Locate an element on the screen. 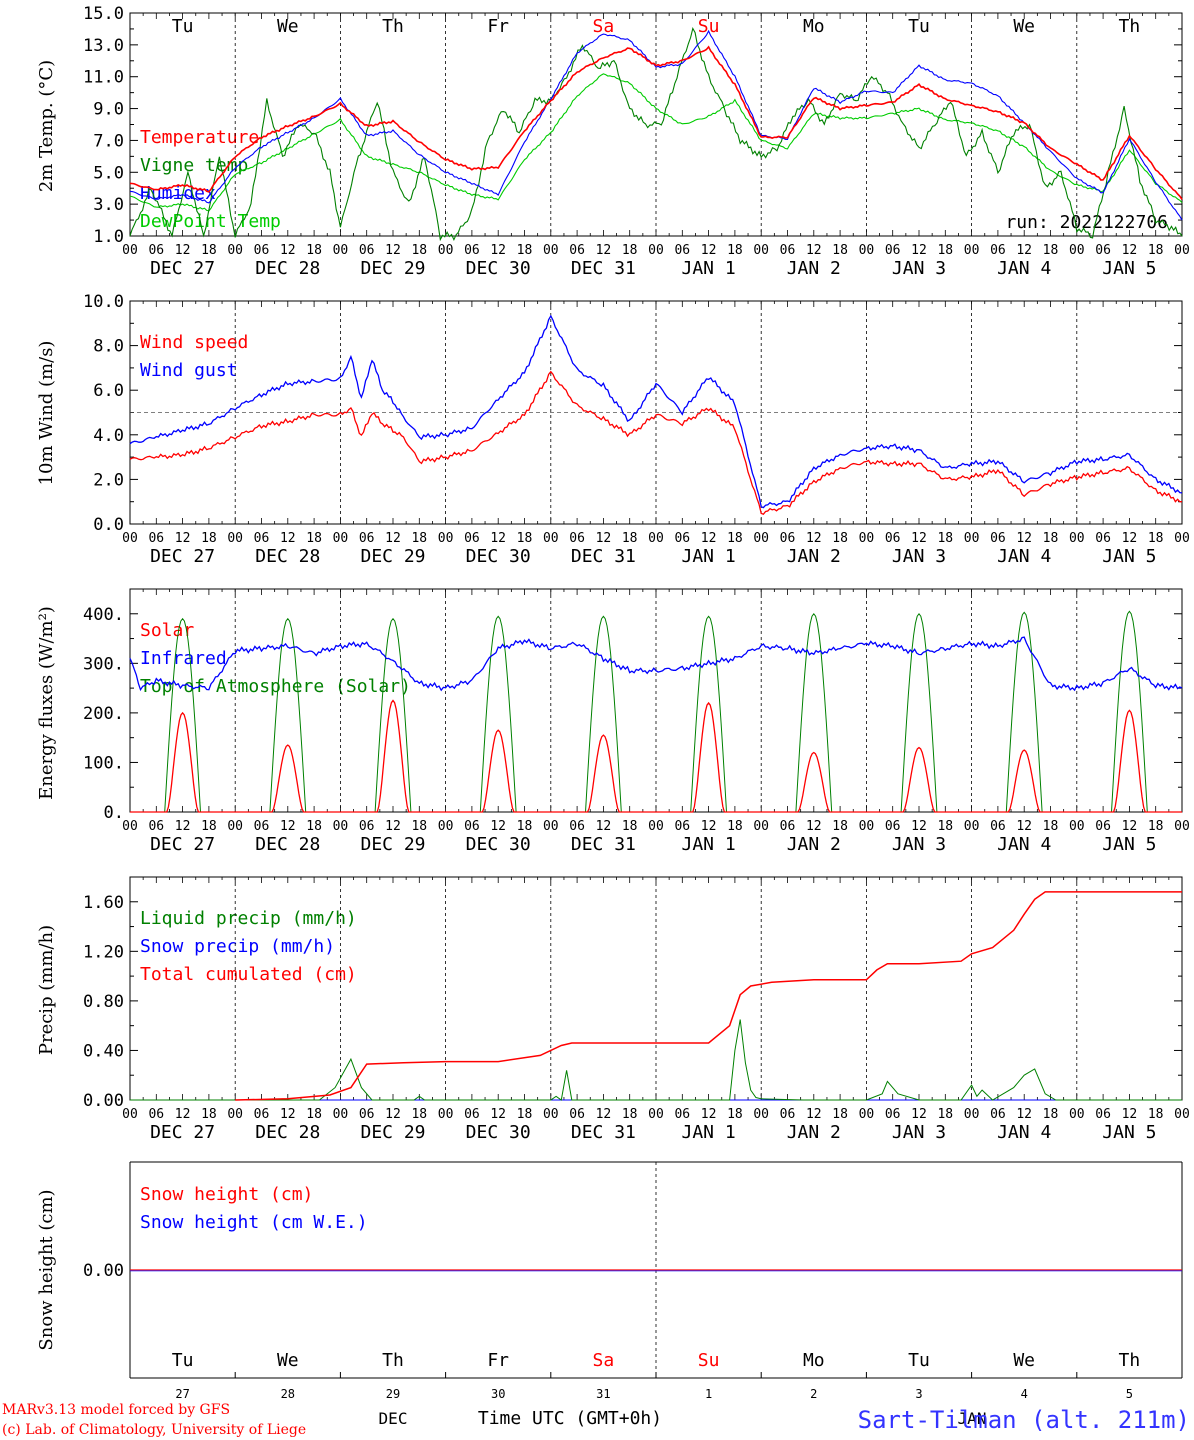  y-tick-label: 100. is located at coordinates (103, 763).